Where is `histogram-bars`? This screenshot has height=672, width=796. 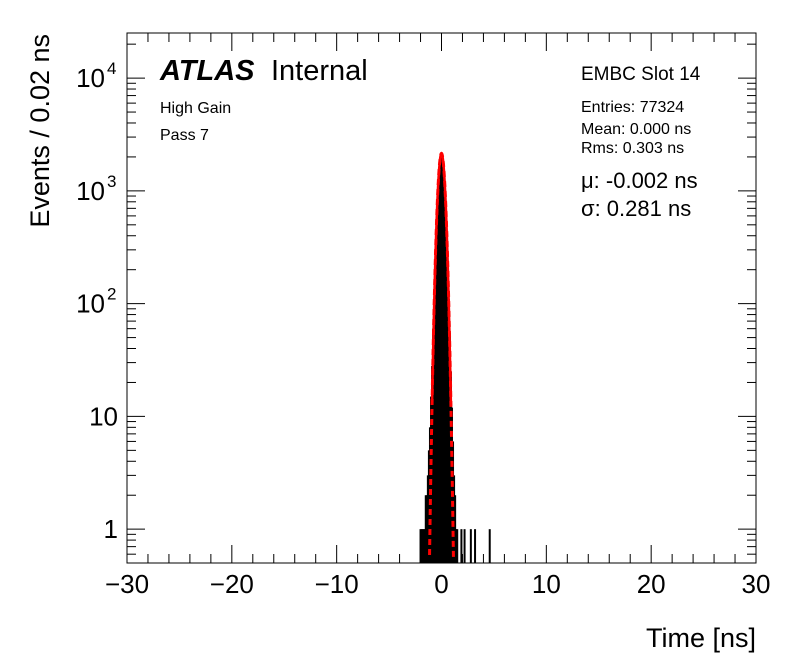 histogram-bars is located at coordinates (455, 358).